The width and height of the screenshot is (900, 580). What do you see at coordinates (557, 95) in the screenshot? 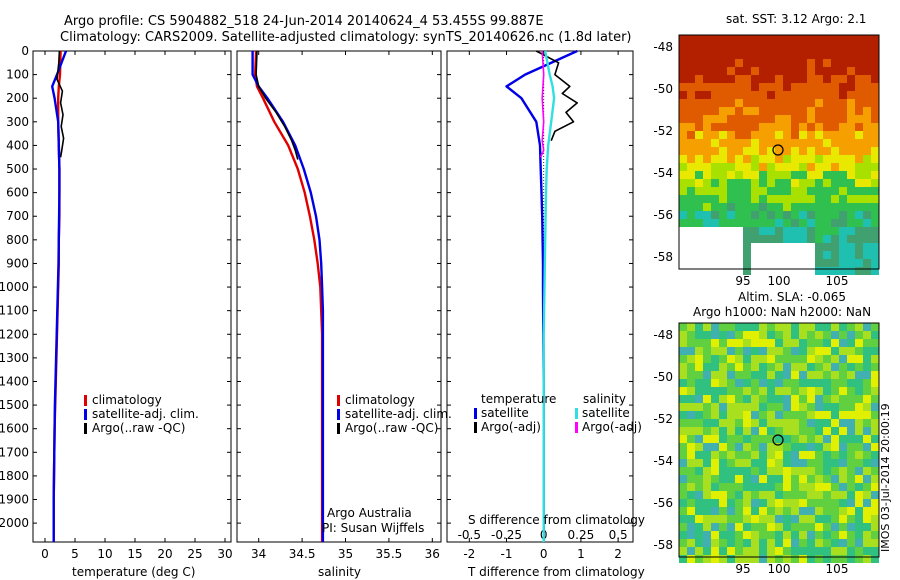
I see `series-line-temperature-argo-adj-` at bounding box center [557, 95].